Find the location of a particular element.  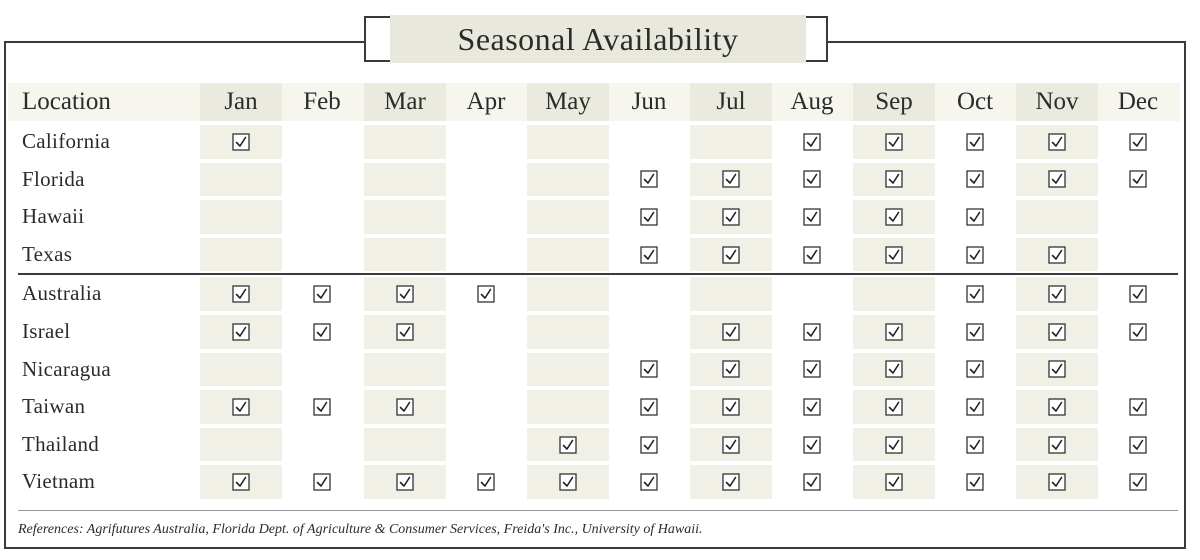

month-header-jul: Jul is located at coordinates (731, 101).